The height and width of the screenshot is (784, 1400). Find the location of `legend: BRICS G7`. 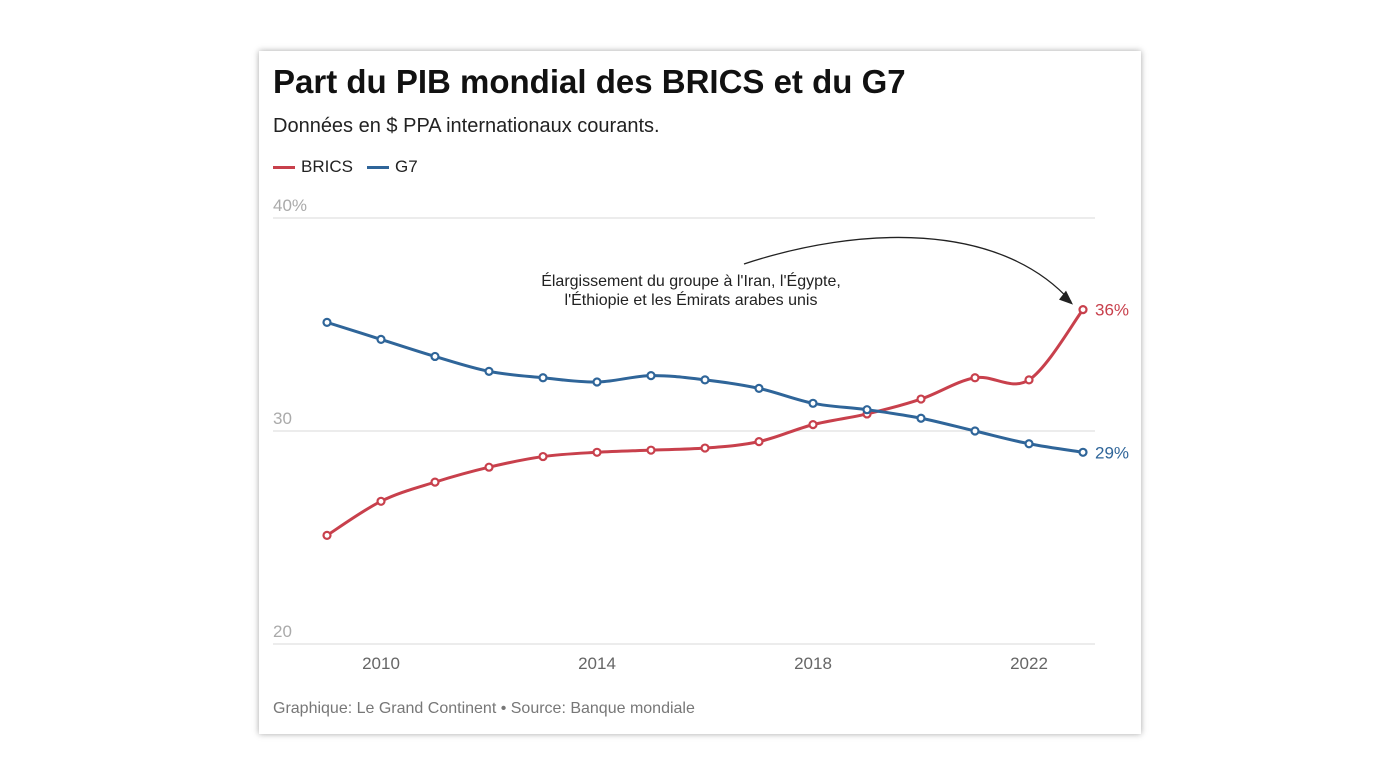

legend: BRICS G7 is located at coordinates (345, 167).